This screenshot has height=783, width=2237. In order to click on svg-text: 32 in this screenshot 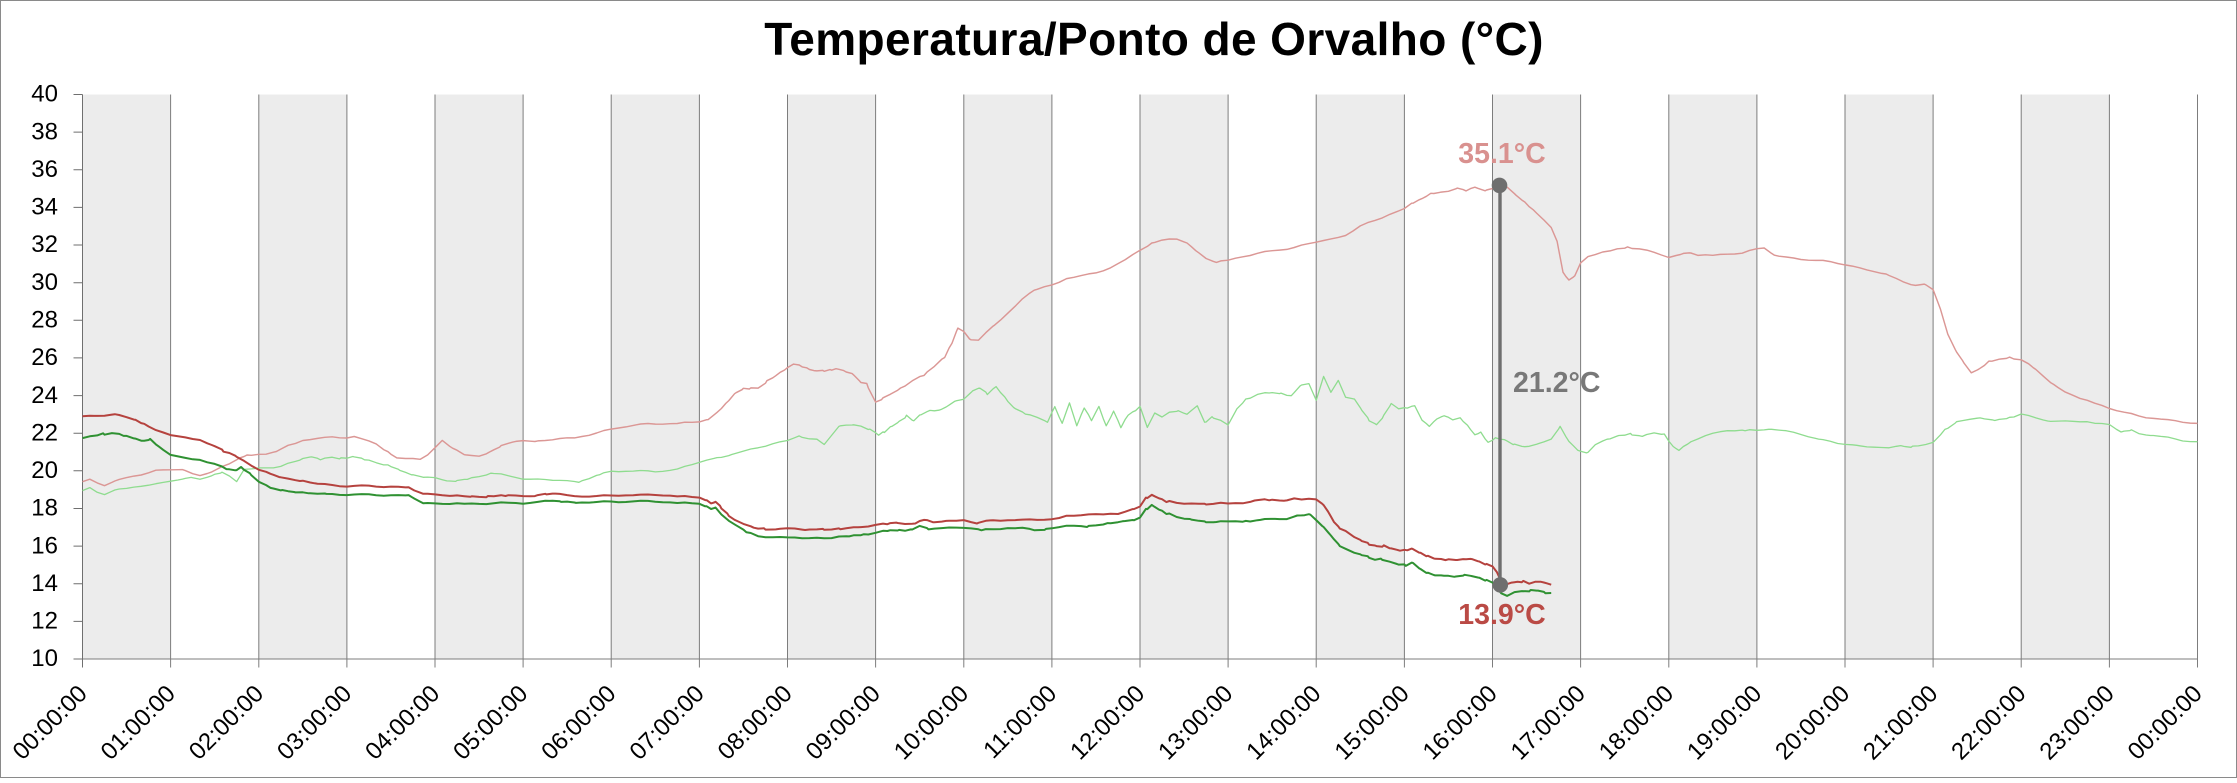, I will do `click(44, 244)`.